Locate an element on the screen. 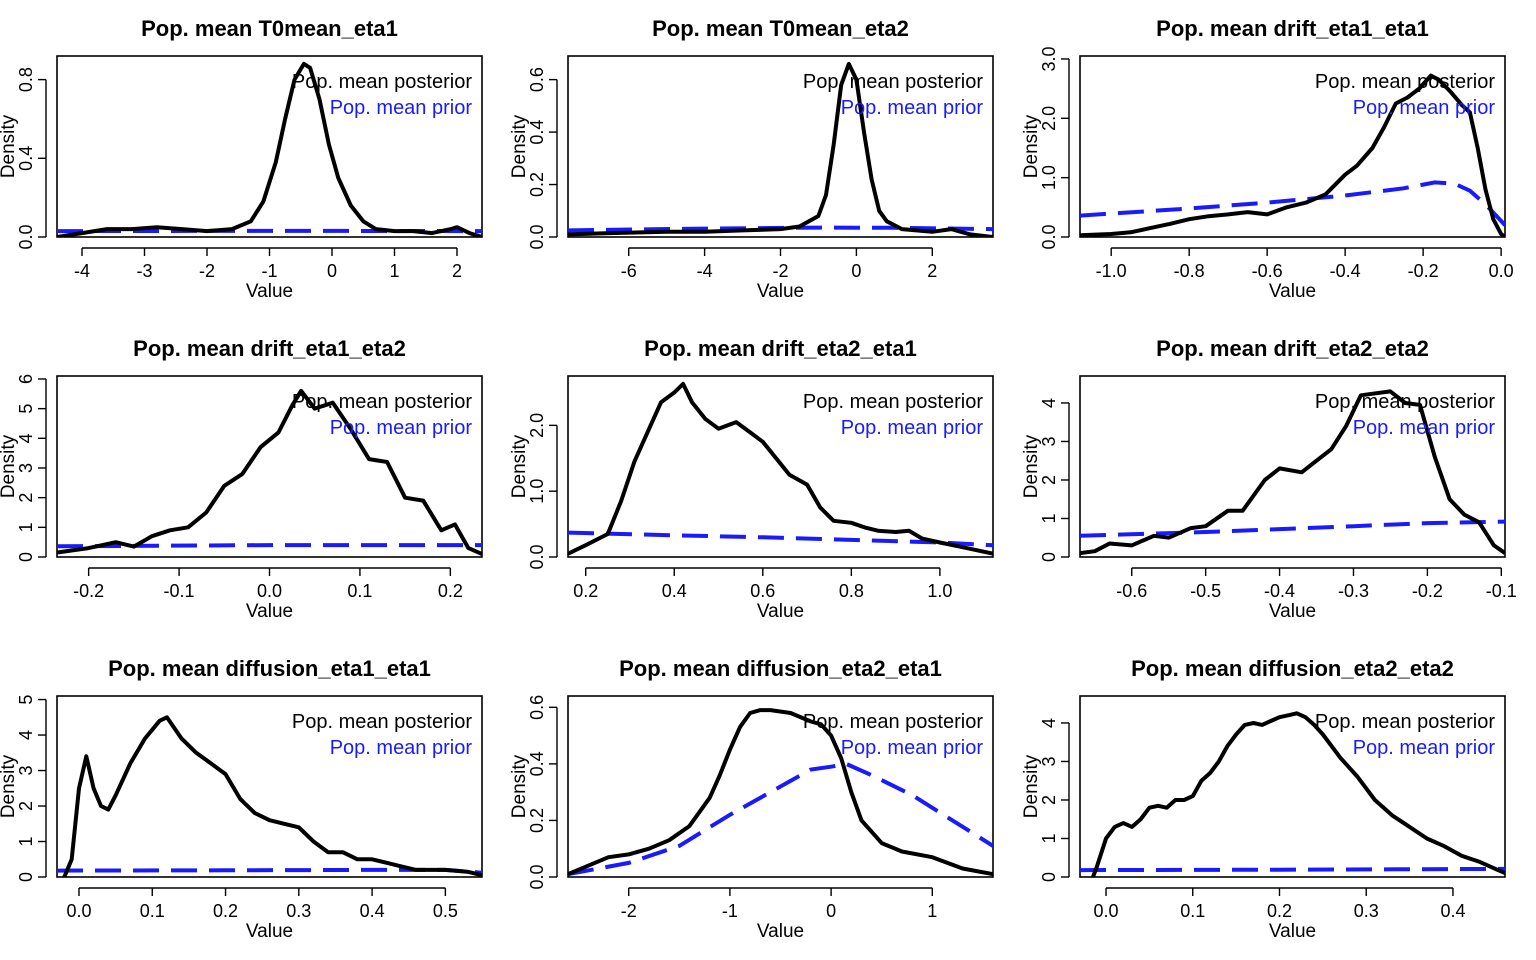 The width and height of the screenshot is (1536, 960). x-tick-label: -1.0 is located at coordinates (1111, 271).